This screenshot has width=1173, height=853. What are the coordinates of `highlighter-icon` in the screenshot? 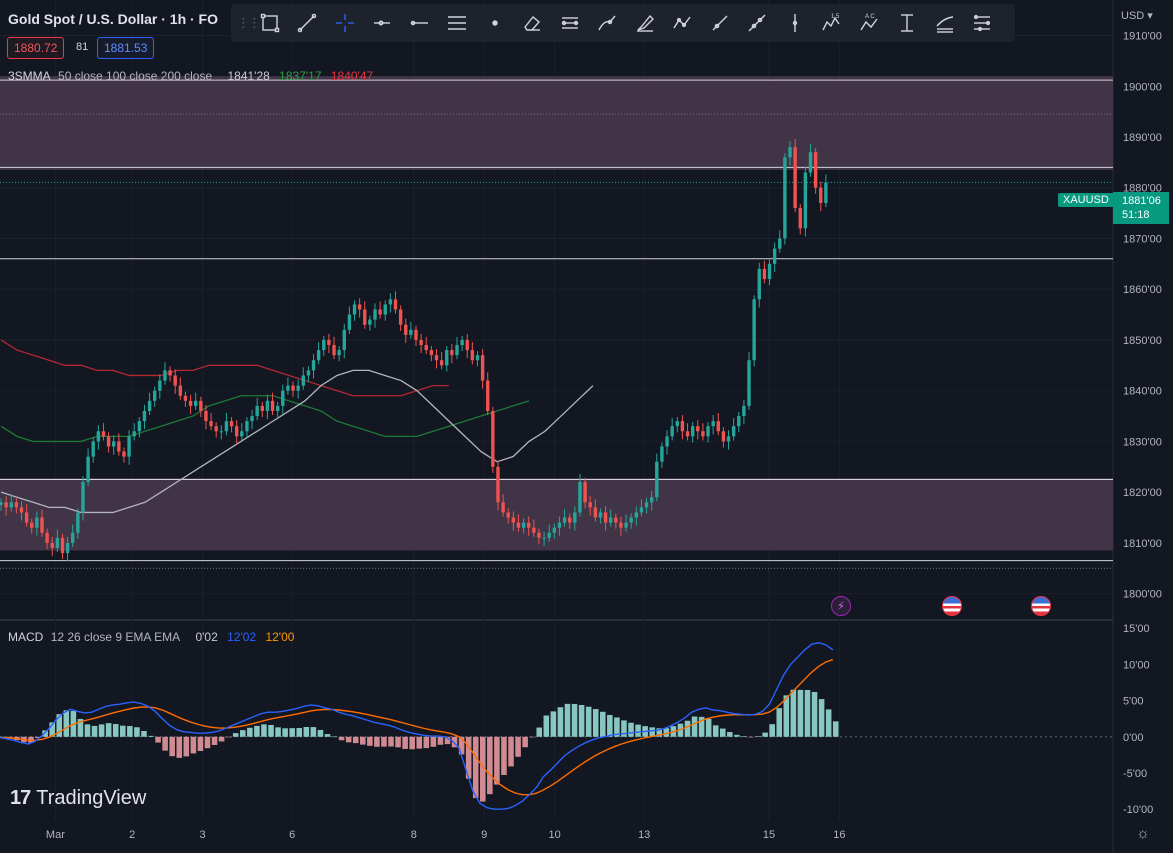 It's located at (645, 23).